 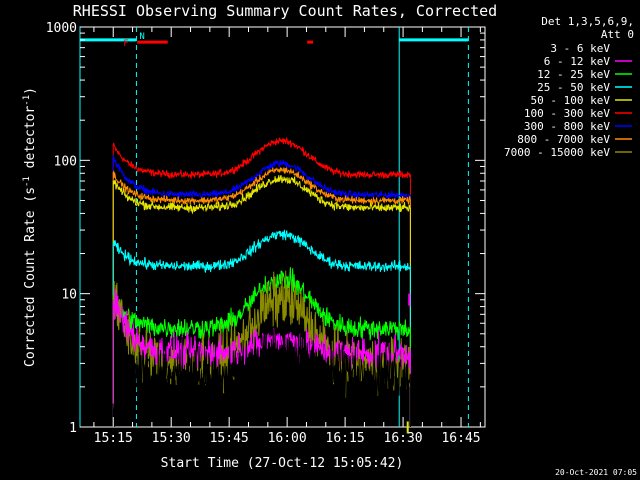 I want to click on legend-label: 300 - 800 keV, so click(x=567, y=126).